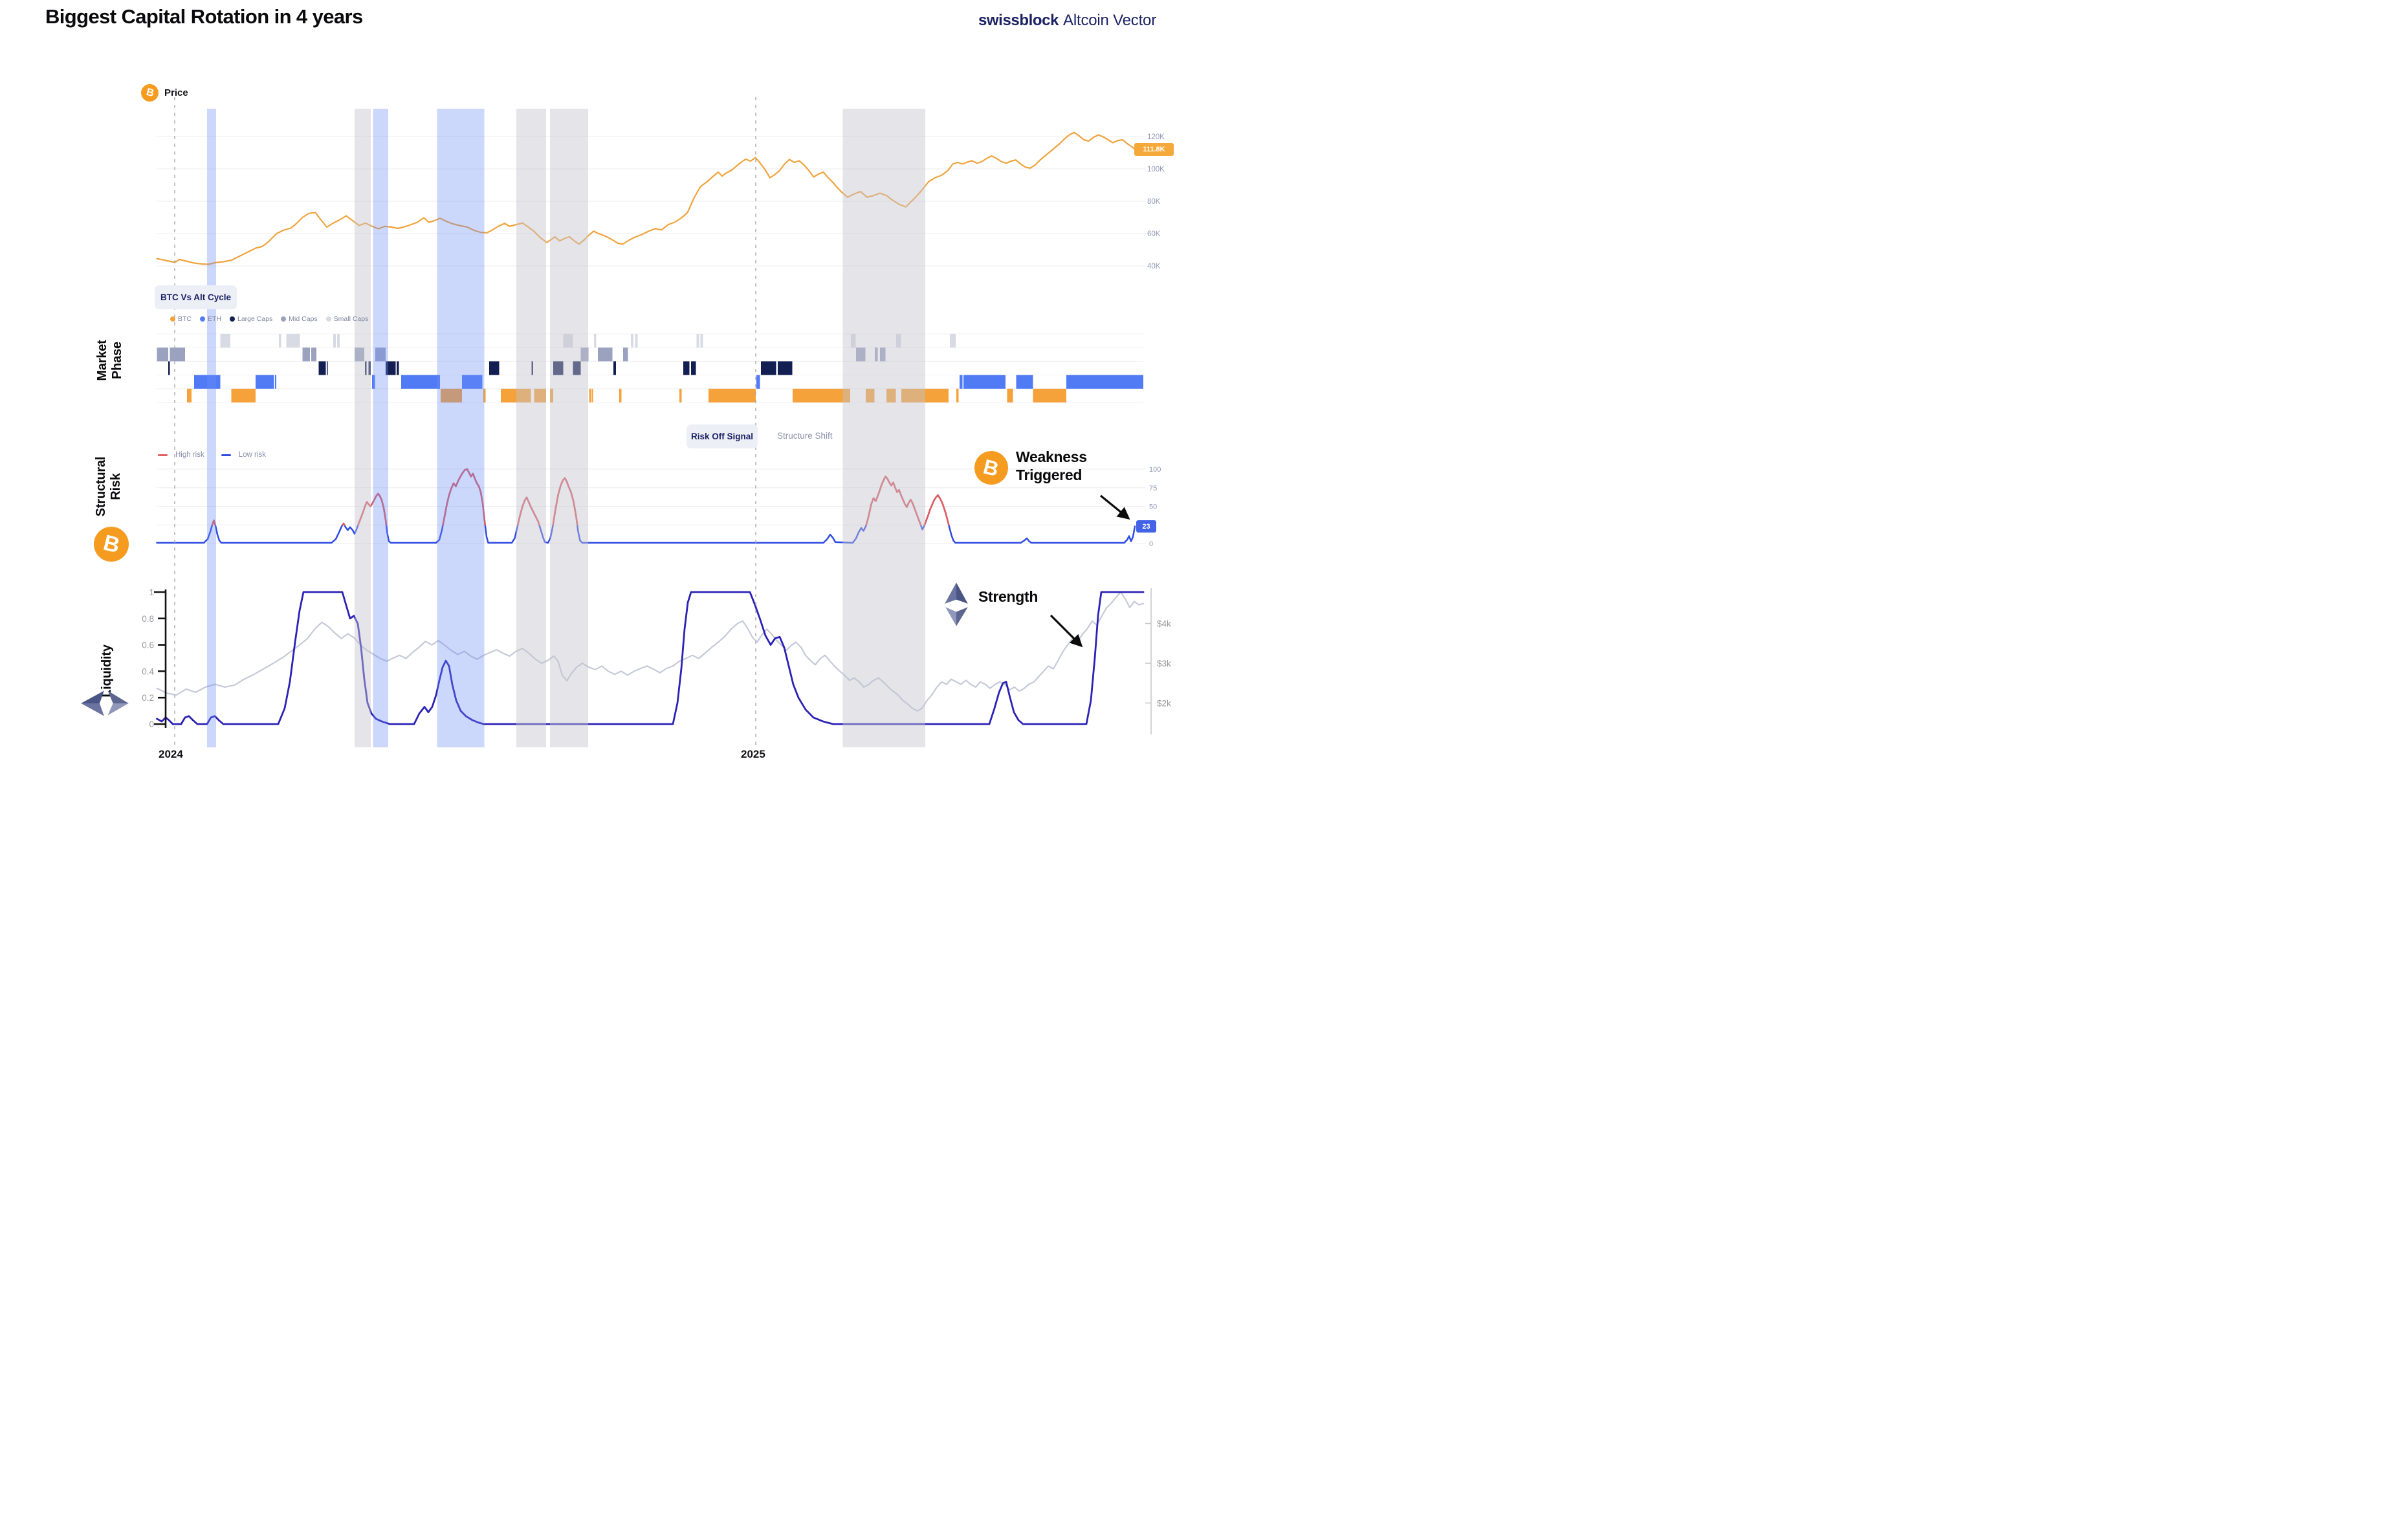 The height and width of the screenshot is (1540, 2385). What do you see at coordinates (805, 436) in the screenshot?
I see `structure-shift-label: Structure Shift` at bounding box center [805, 436].